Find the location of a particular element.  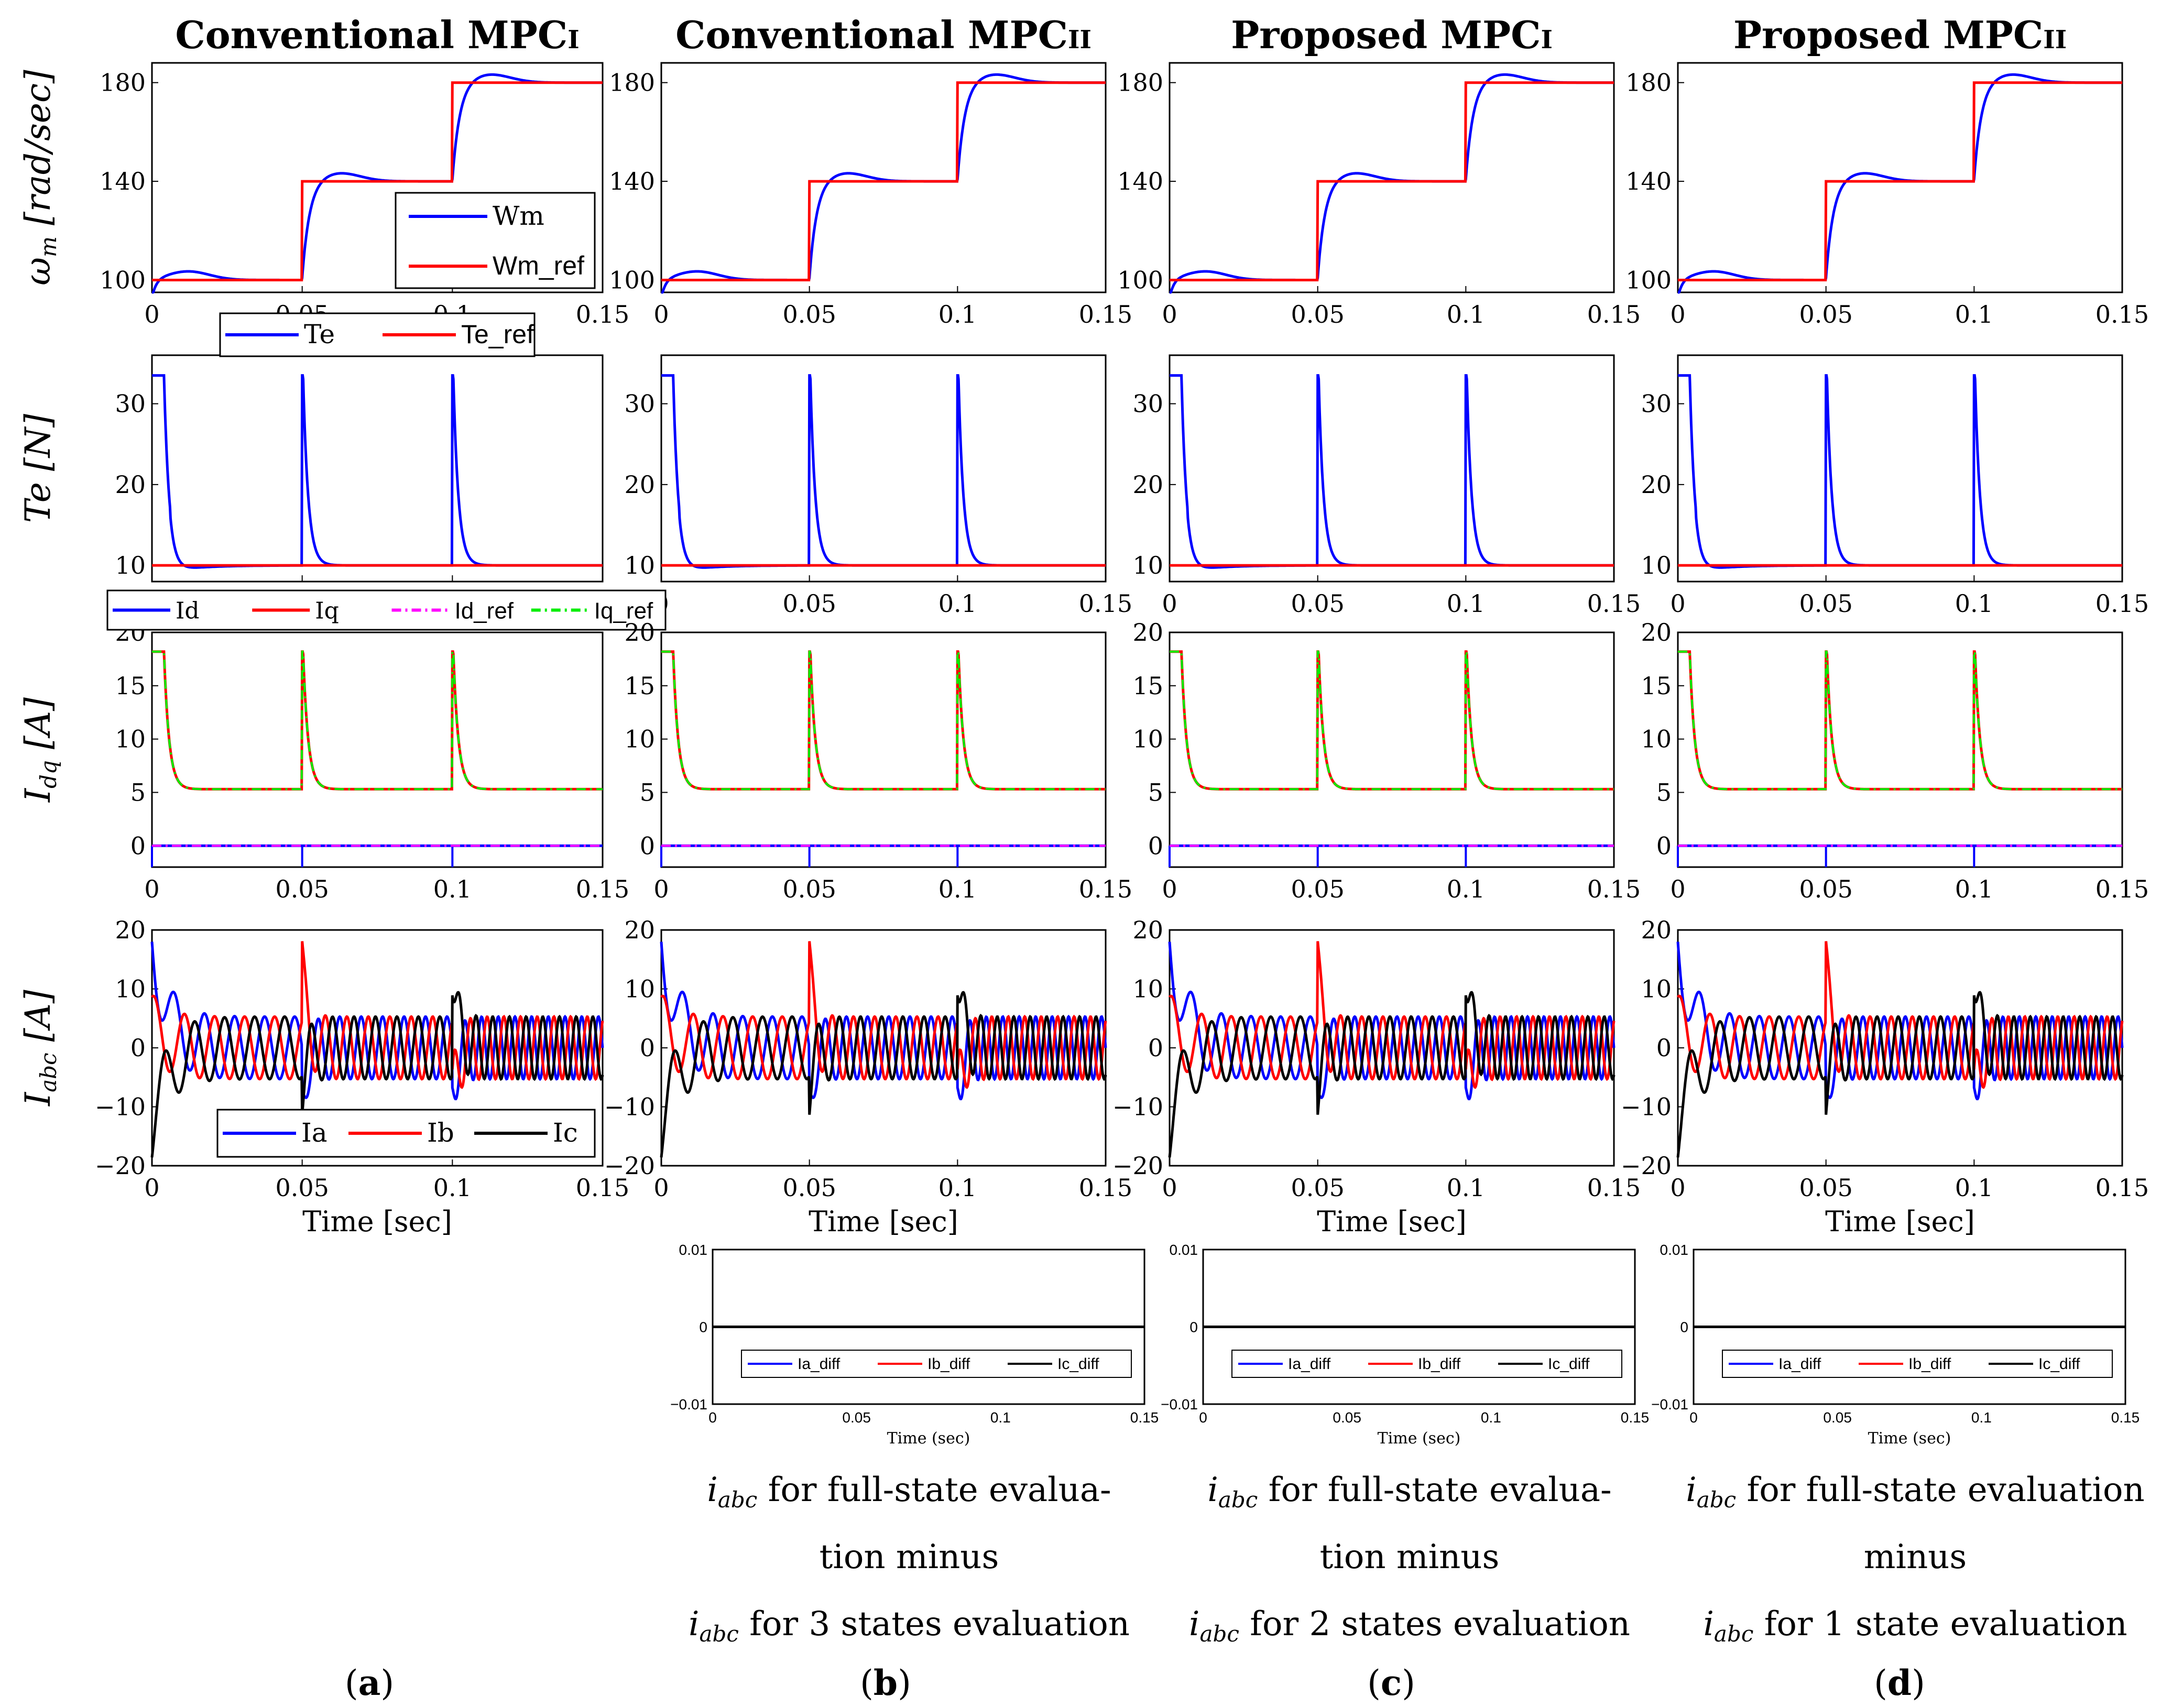

paren: ) is located at coordinates (387, 1683).